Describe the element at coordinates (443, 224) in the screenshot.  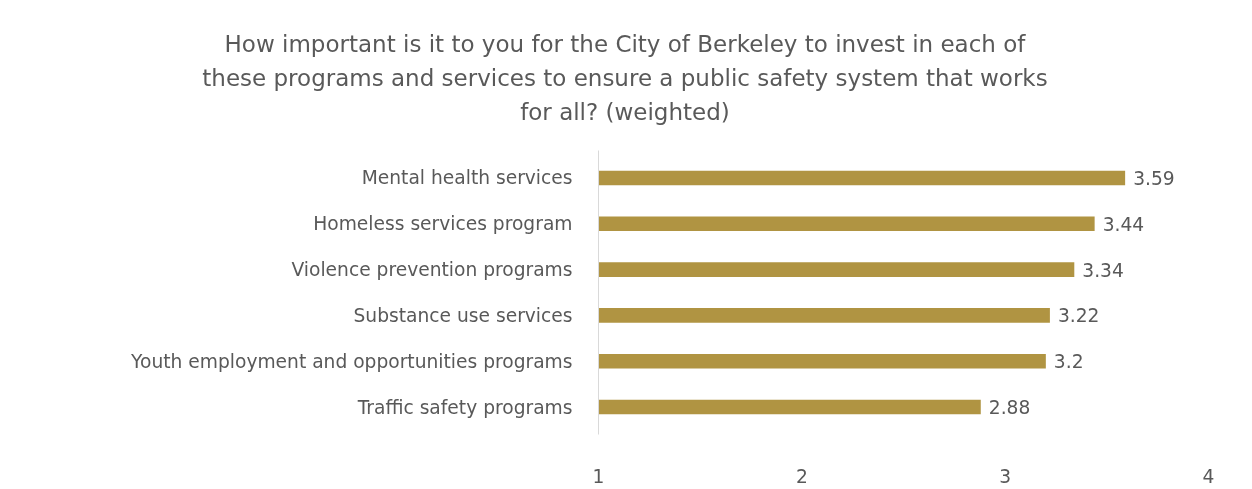
I see `y-tick-label: Homeless services program` at that location.